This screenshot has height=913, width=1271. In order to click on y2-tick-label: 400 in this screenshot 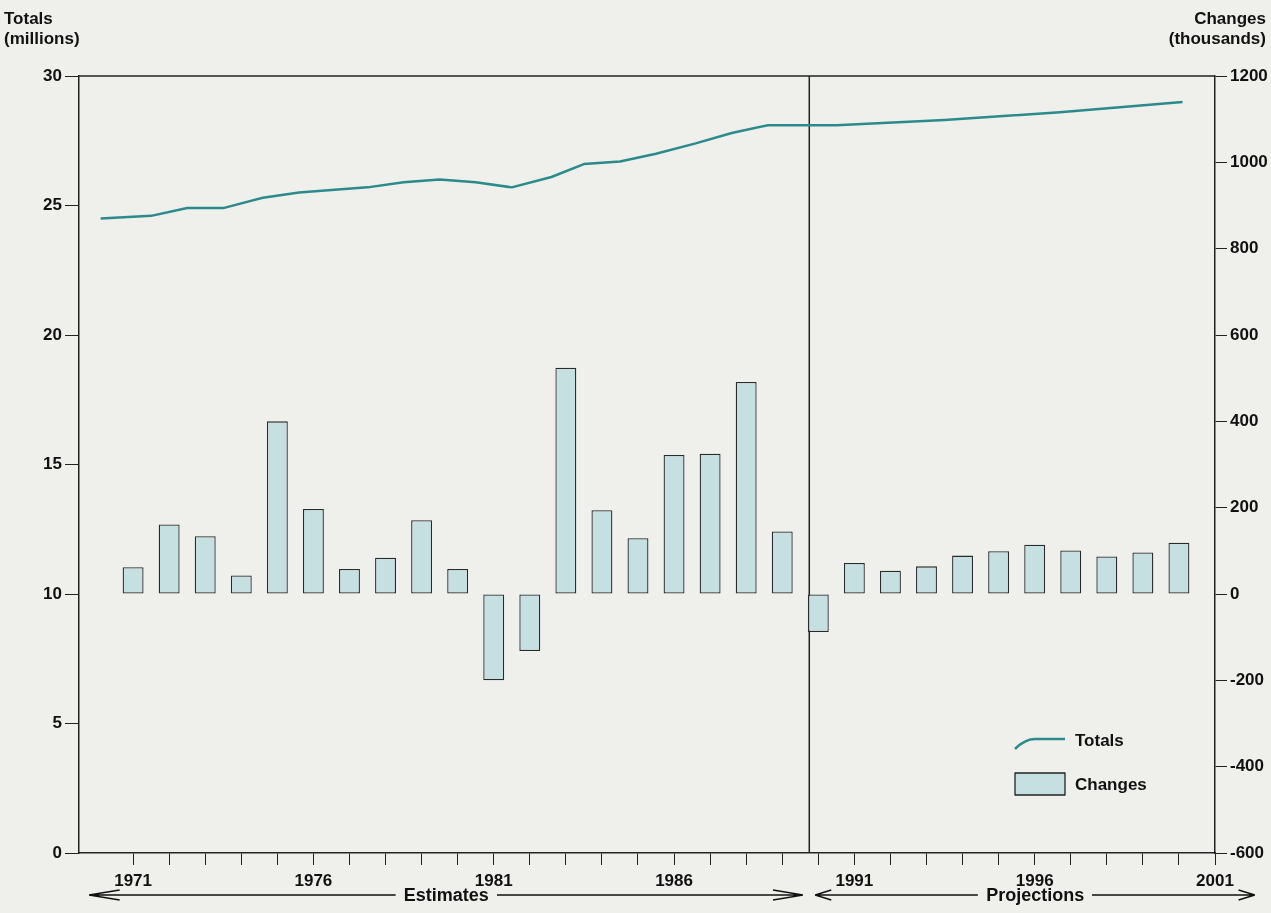, I will do `click(1244, 421)`.